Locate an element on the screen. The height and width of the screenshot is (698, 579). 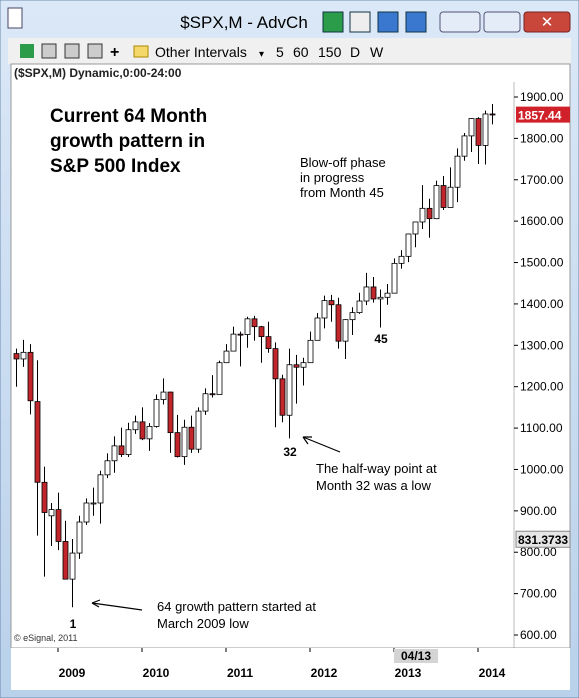
app-icon is located at coordinates (15, 18).